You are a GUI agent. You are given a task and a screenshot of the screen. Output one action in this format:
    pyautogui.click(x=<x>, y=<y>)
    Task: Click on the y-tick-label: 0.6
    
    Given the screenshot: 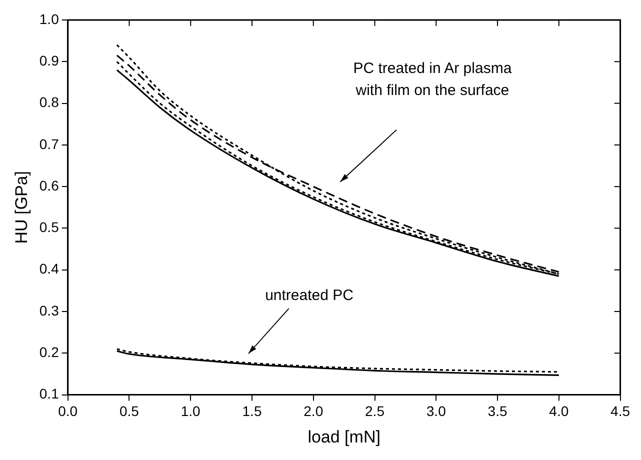 What is the action you would take?
    pyautogui.click(x=49, y=185)
    